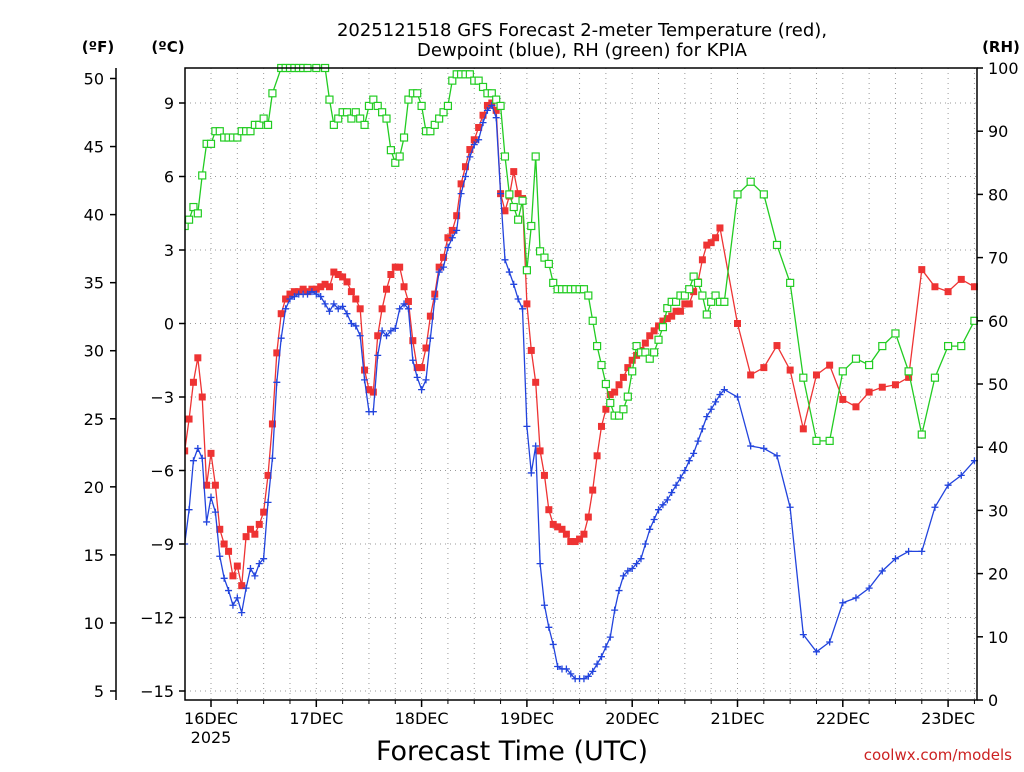 Image resolution: width=1024 pixels, height=772 pixels. I want to click on x-tick-label: 18DEC, so click(422, 718).